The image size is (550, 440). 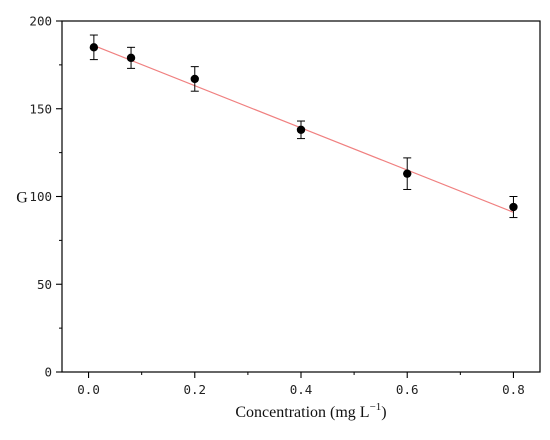 I want to click on x-axis-title: Concentration (mg L−1), so click(x=310, y=411).